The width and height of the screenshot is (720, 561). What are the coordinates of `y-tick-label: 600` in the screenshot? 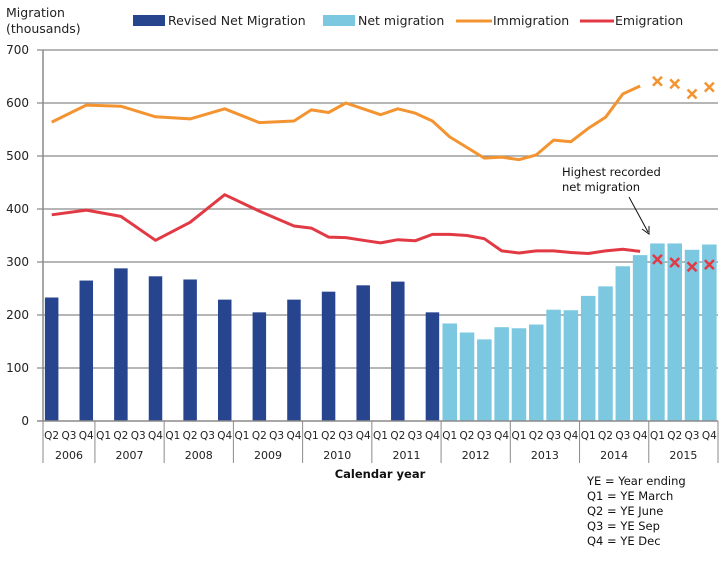 It's located at (17, 103).